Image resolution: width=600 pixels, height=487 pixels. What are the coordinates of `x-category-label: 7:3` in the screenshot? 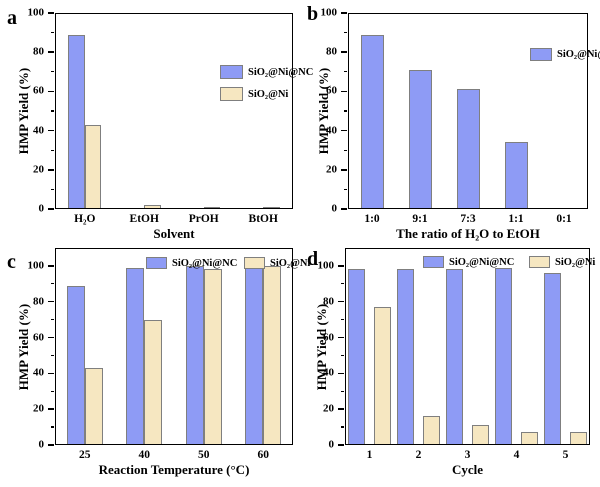 It's located at (468, 219).